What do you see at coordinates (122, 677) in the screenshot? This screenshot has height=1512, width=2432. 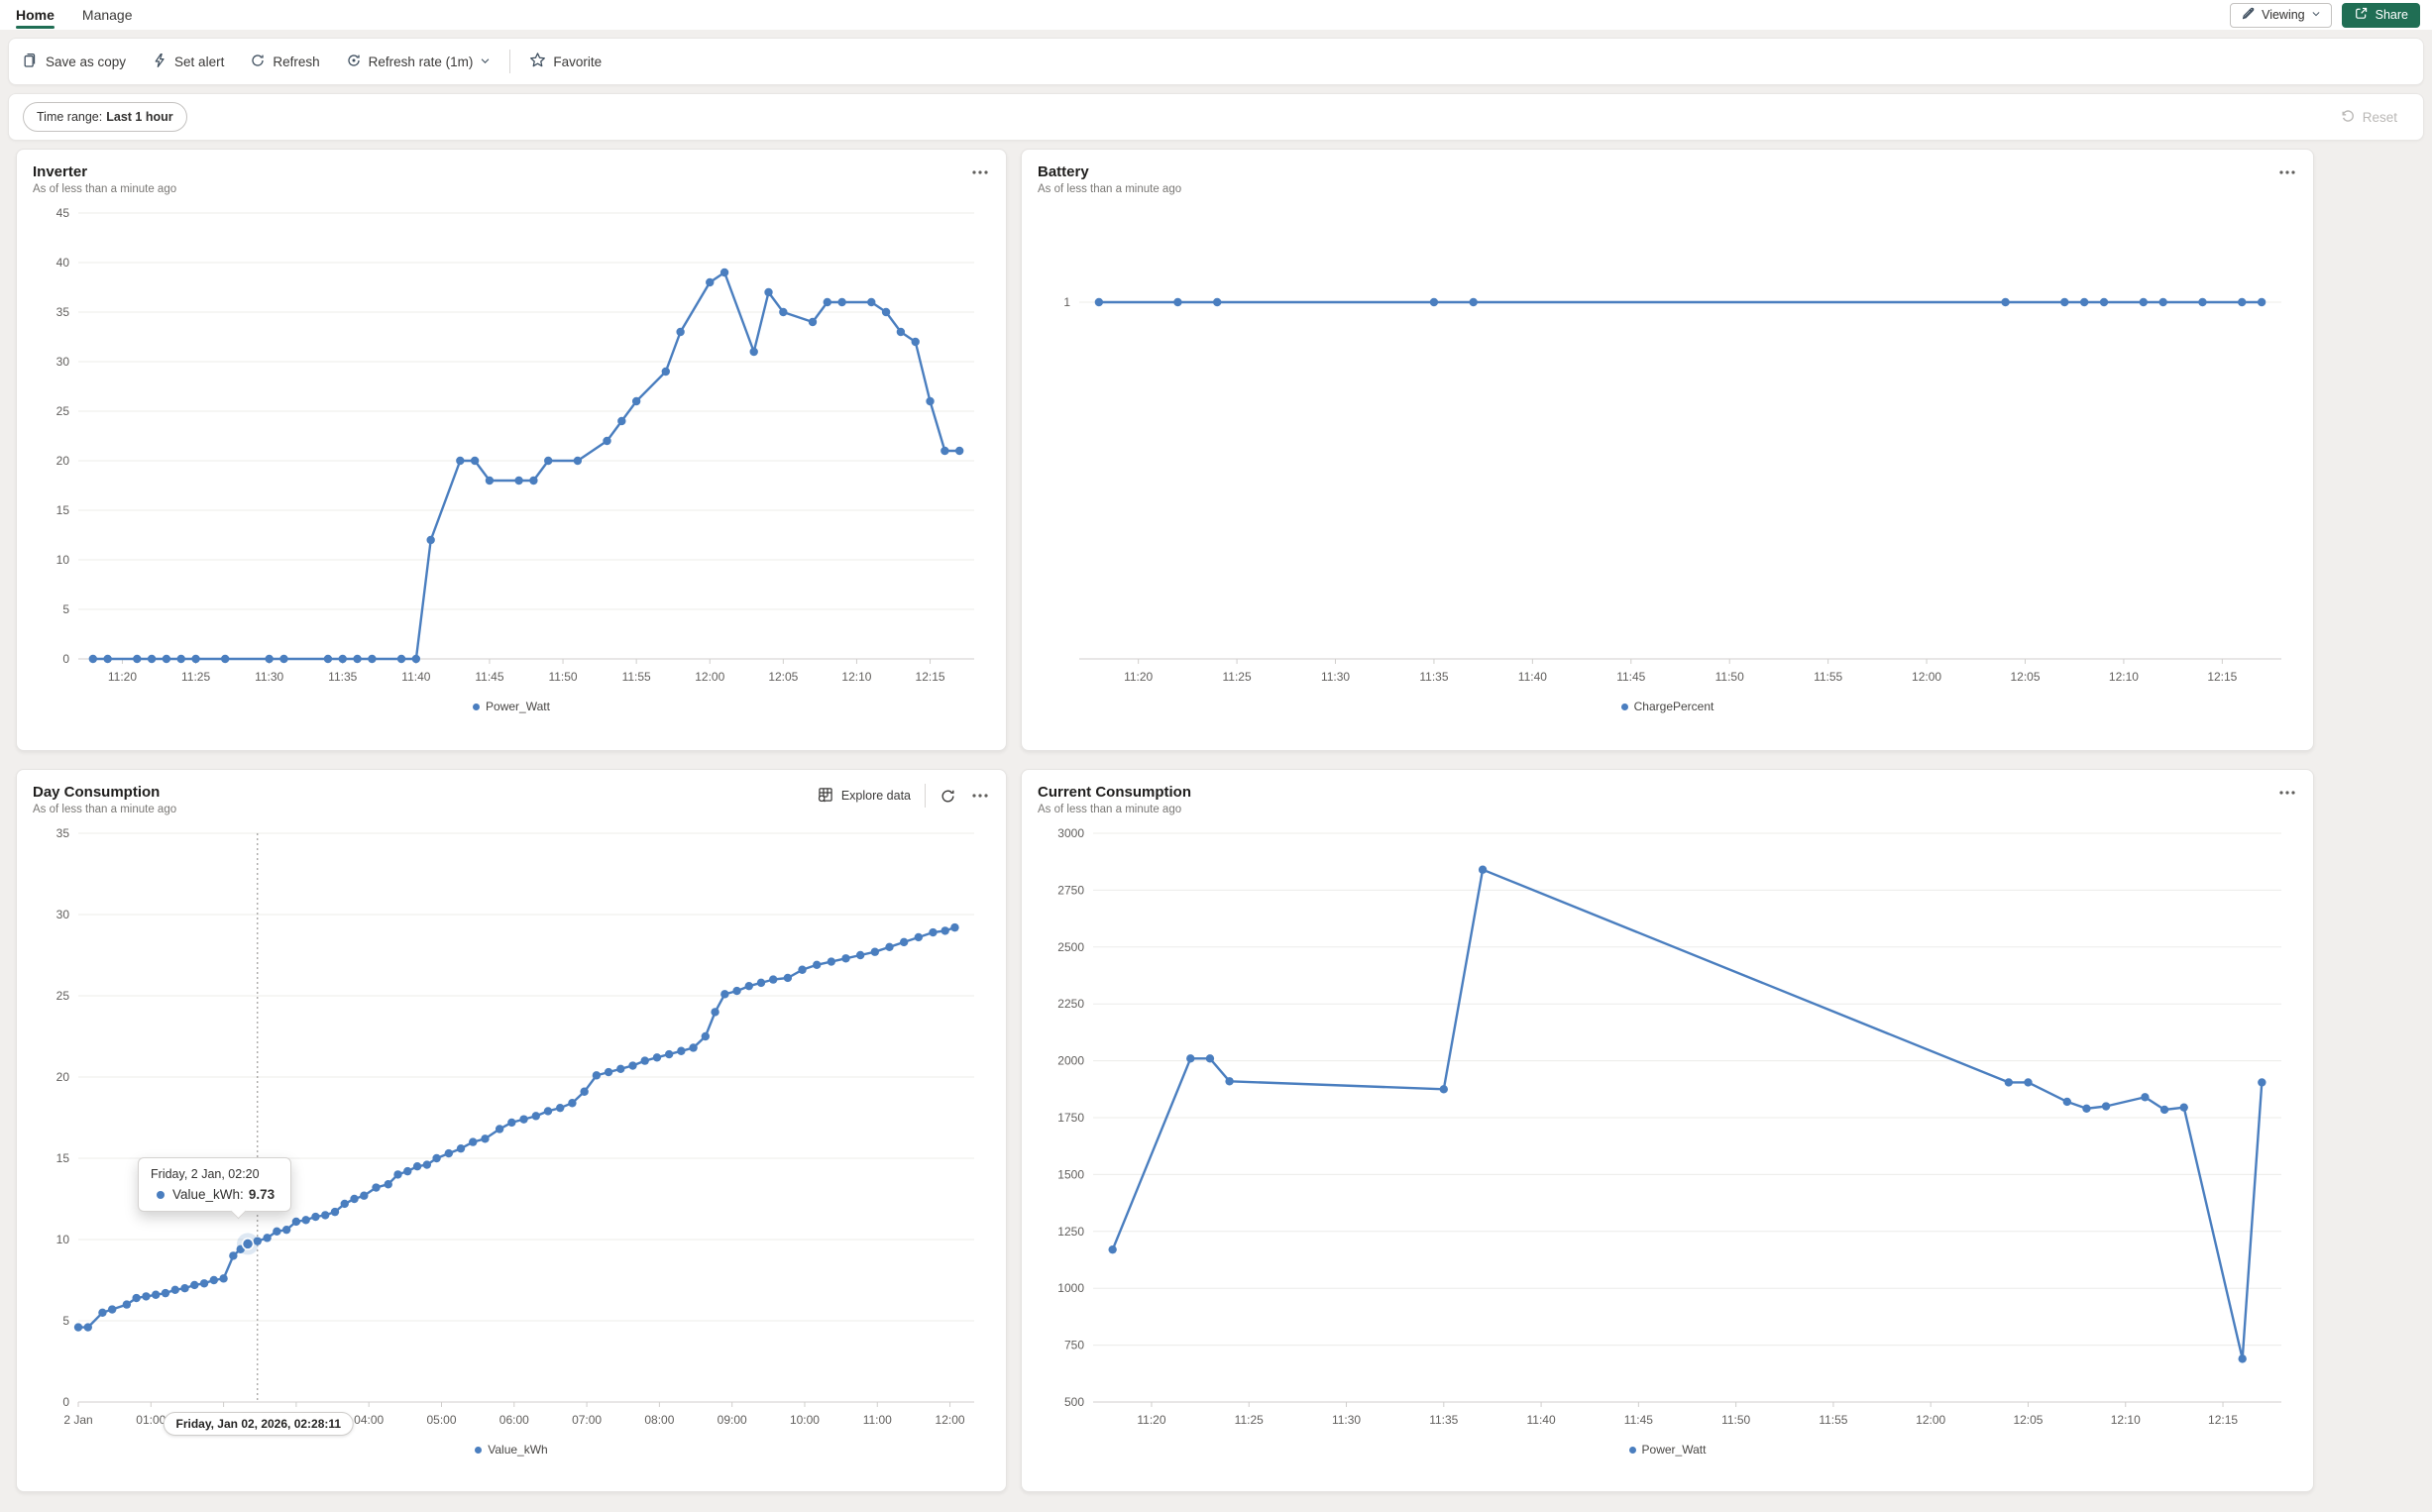 I see `svg-text: 11:20` at bounding box center [122, 677].